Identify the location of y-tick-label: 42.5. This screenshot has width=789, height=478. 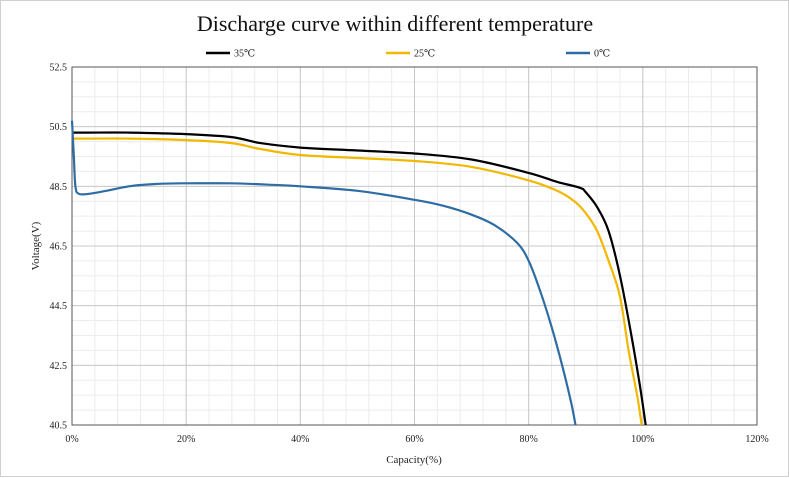
(59, 366).